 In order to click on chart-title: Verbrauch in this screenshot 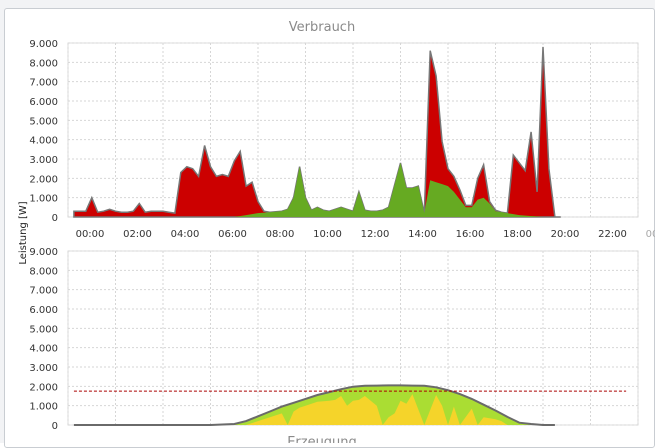, I will do `click(322, 27)`.